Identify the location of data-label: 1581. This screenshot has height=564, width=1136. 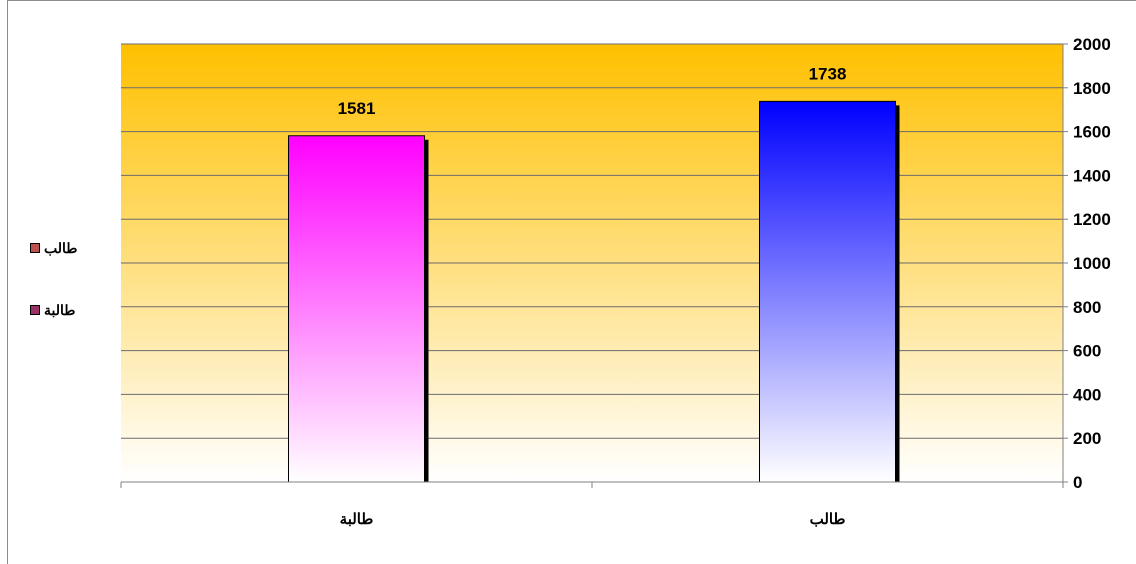
(357, 108).